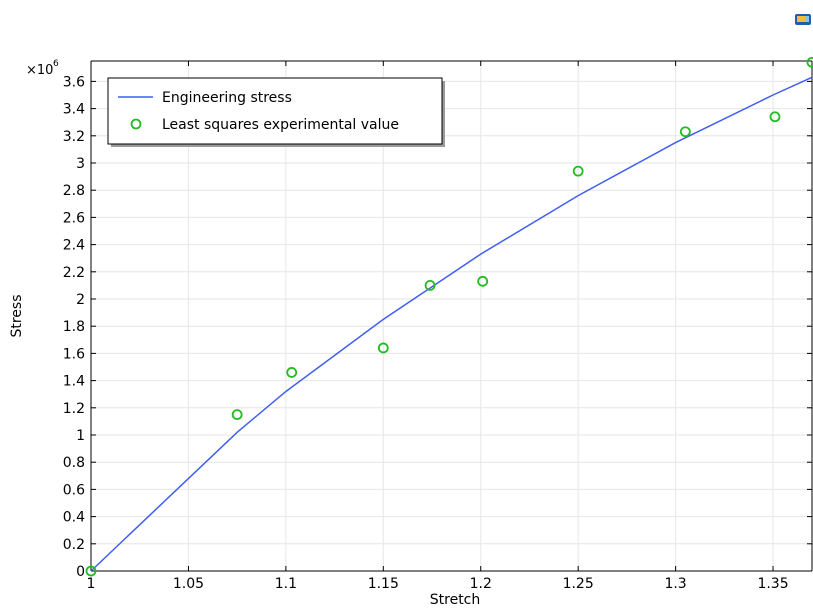 The height and width of the screenshot is (608, 813). What do you see at coordinates (17, 315) in the screenshot?
I see `y-axis-label: Stress` at bounding box center [17, 315].